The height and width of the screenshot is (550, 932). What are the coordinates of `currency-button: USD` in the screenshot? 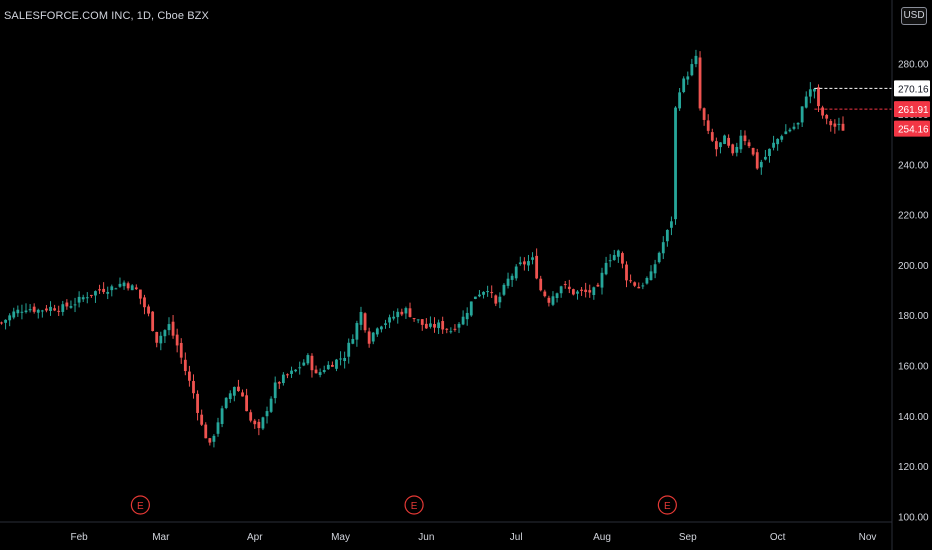 It's located at (914, 16).